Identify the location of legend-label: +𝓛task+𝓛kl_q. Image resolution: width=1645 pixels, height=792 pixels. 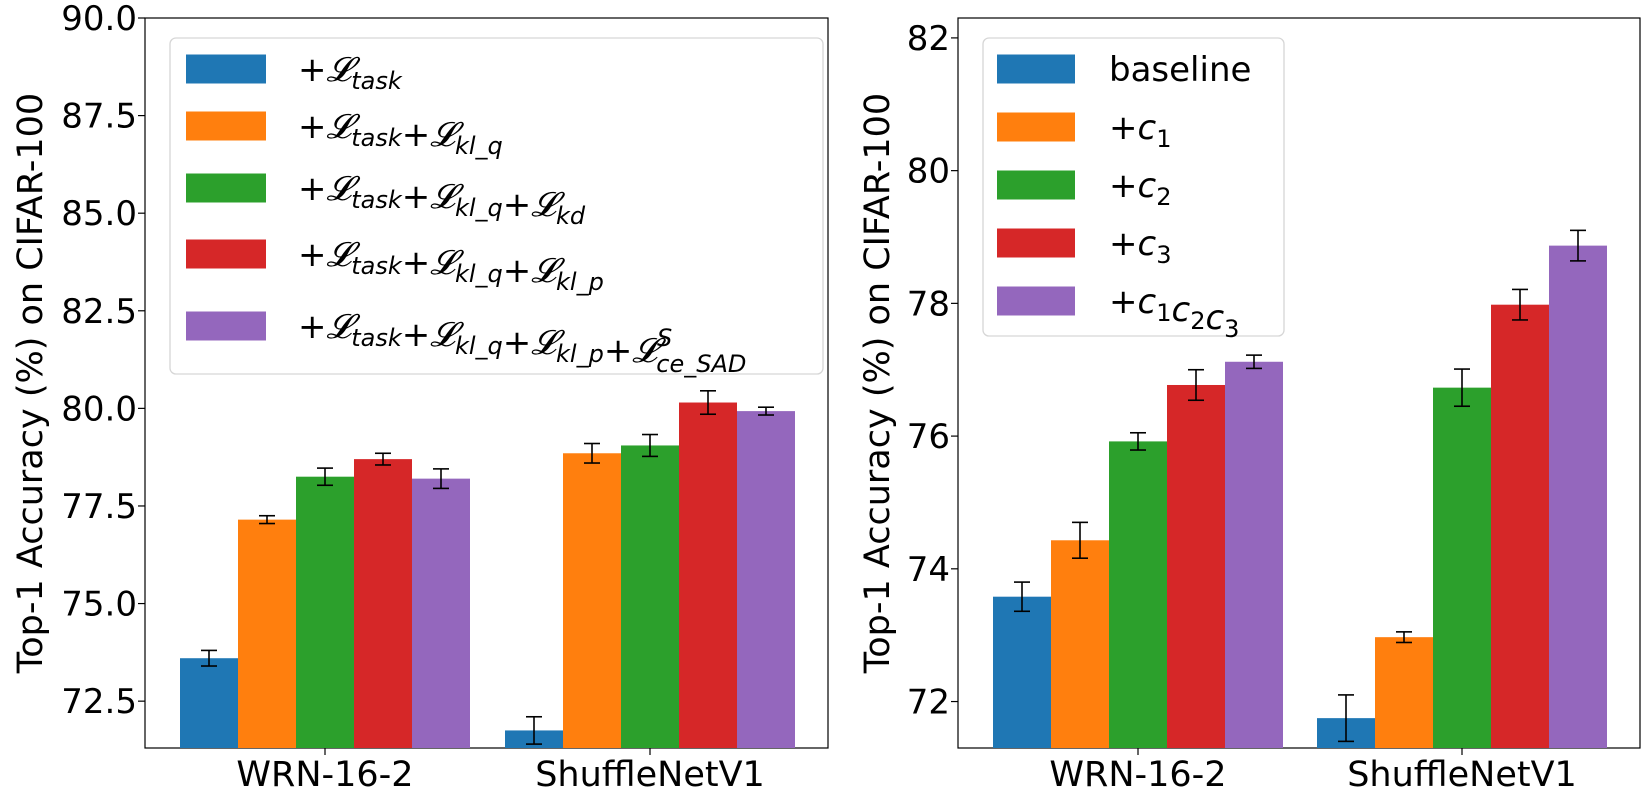
(400, 133).